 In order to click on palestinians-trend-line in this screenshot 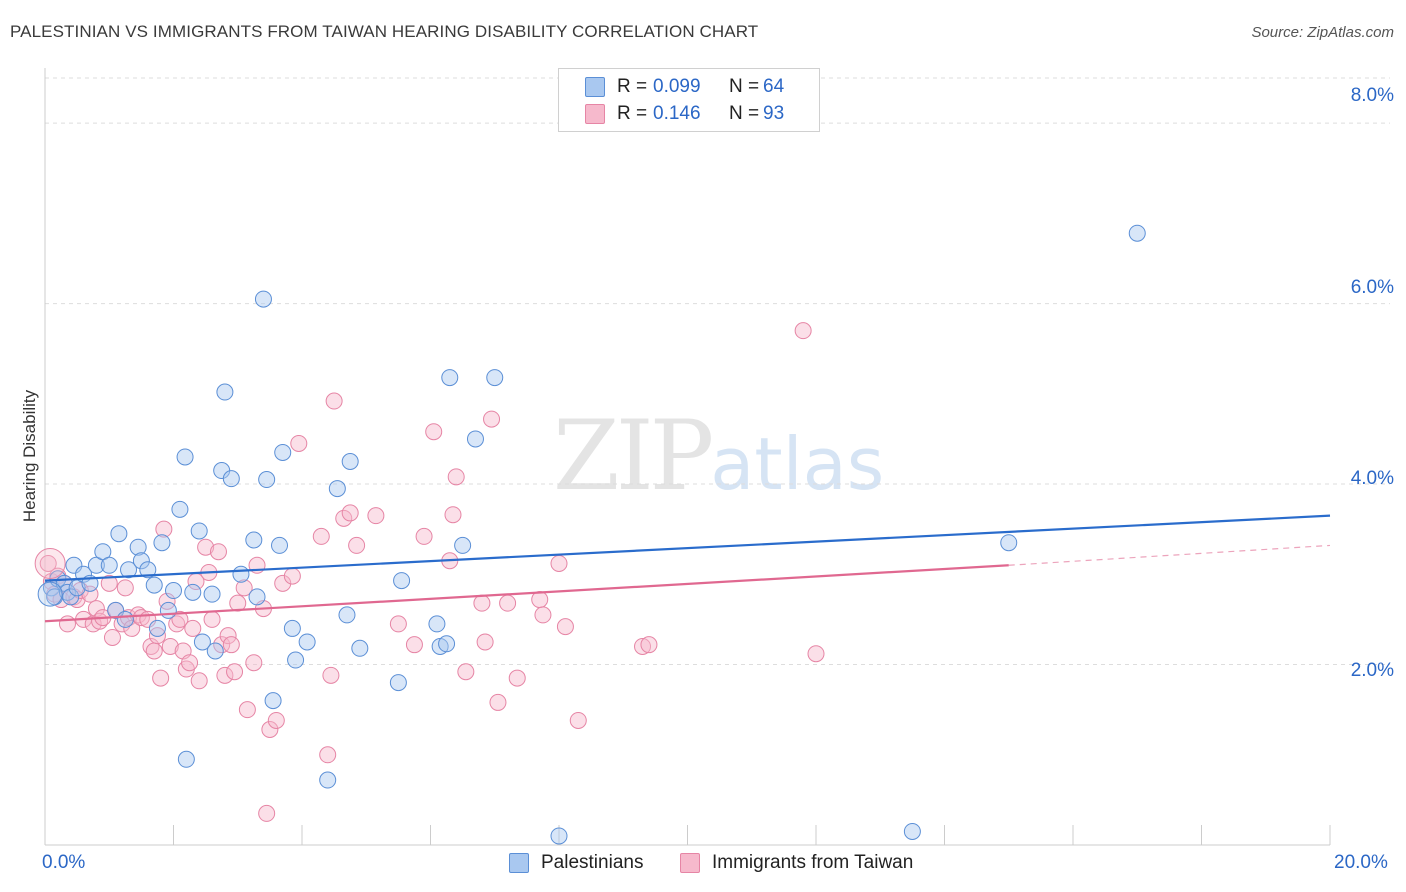, I will do `click(687, 548)`.